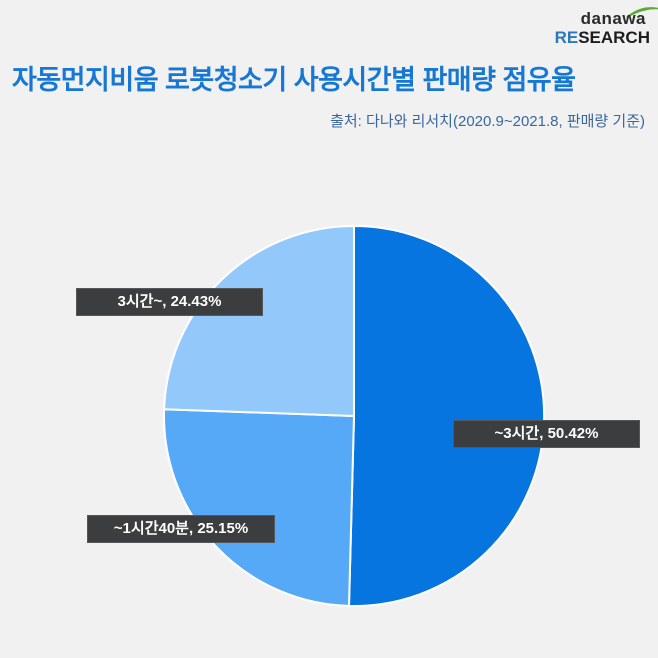 The width and height of the screenshot is (658, 658). Describe the element at coordinates (546, 434) in the screenshot. I see `pie-label-under-3hours: ~3시간, 50.42%` at that location.